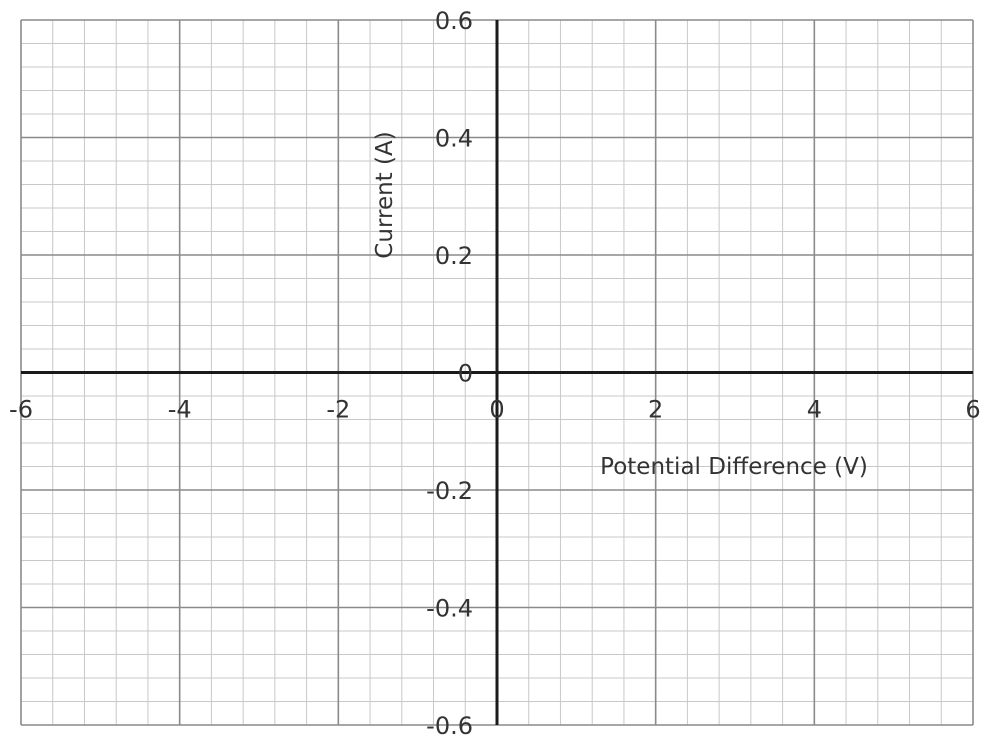  I want to click on y-tick-label: -0.2, so click(449, 491).